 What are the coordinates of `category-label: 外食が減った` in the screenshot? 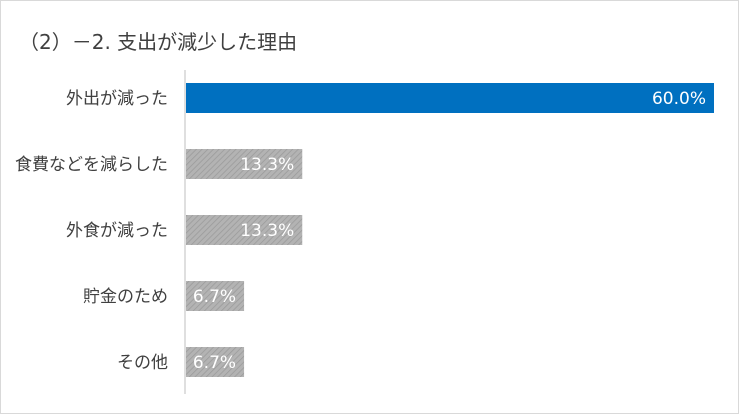 It's located at (117, 231).